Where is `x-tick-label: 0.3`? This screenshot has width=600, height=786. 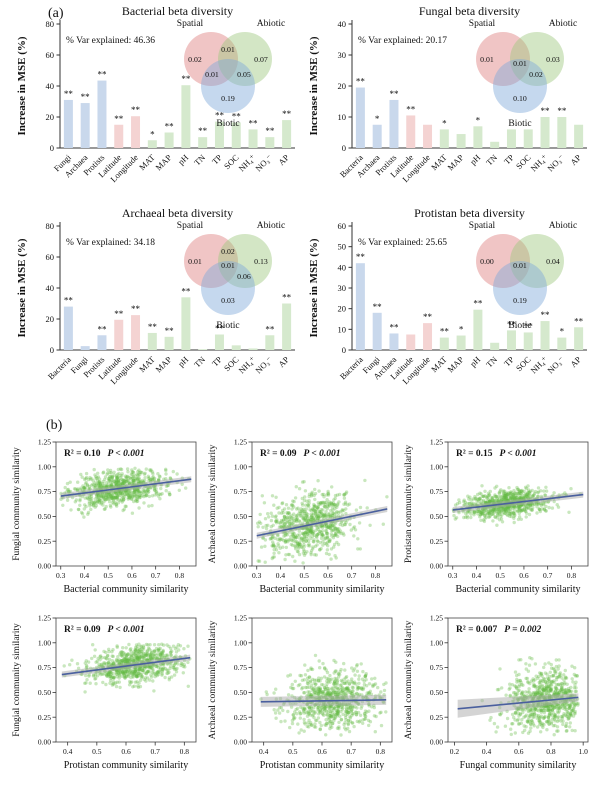 x-tick-label: 0.3 is located at coordinates (453, 575).